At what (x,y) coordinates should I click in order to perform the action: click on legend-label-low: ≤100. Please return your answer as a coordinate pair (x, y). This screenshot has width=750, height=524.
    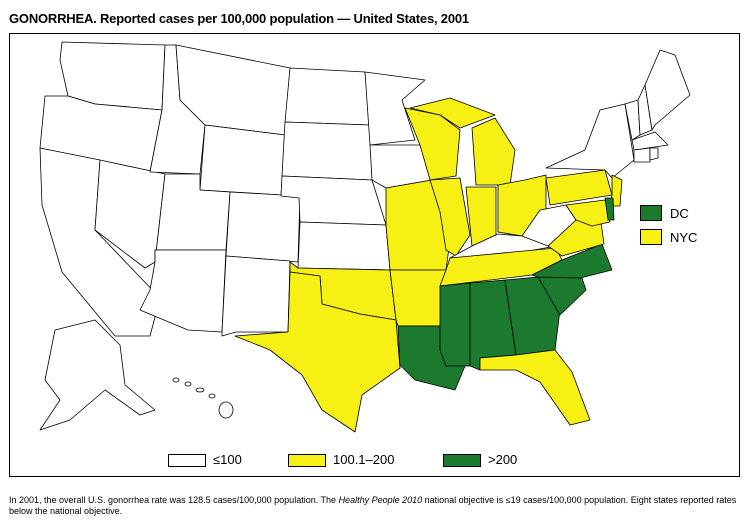
    Looking at the image, I should click on (227, 459).